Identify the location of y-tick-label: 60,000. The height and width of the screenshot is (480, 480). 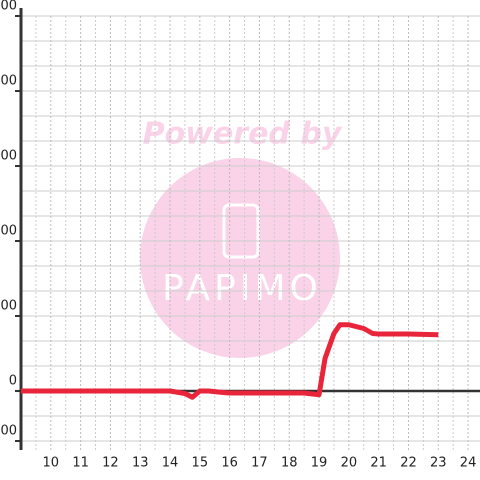
(8, 231).